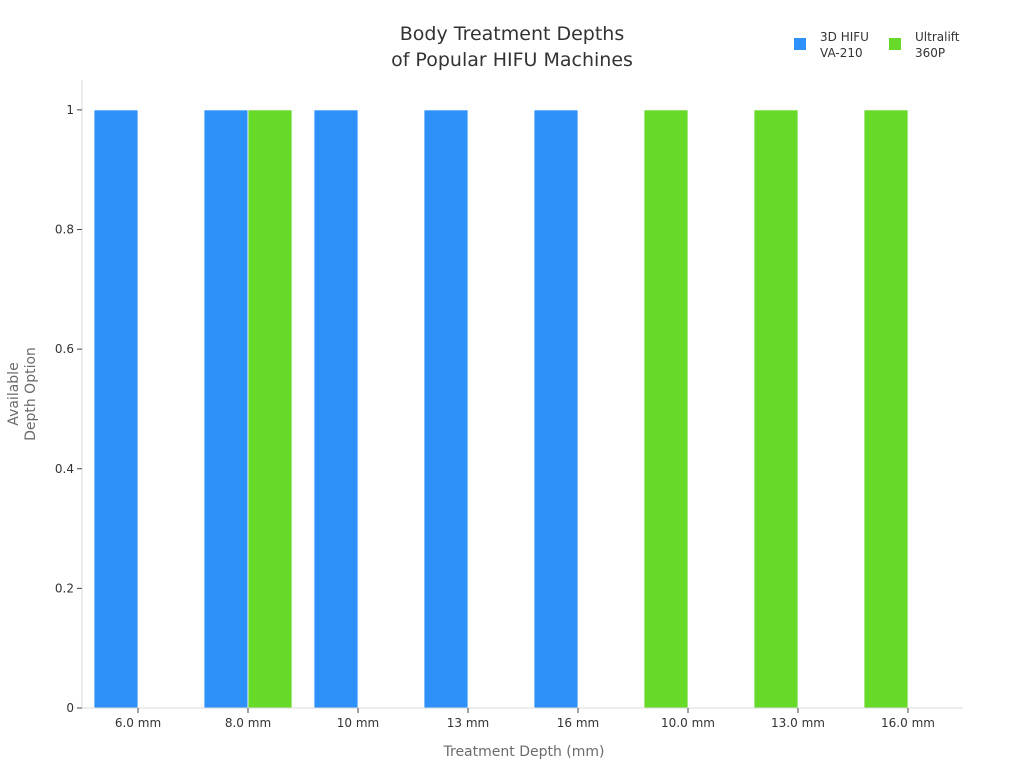 The image size is (1024, 768). I want to click on y-axis-title: Available Depth Option, so click(22, 394).